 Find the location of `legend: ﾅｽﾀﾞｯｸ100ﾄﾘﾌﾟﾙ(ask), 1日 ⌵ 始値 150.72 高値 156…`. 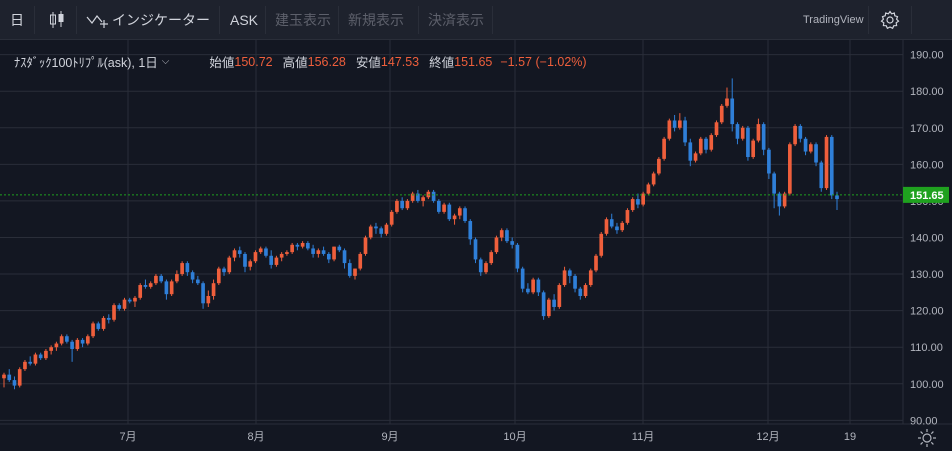

legend: ﾅｽﾀﾞｯｸ100ﾄﾘﾌﾟﾙ(ask), 1日 ⌵ 始値 150.72 高値 156… is located at coordinates (300, 61).